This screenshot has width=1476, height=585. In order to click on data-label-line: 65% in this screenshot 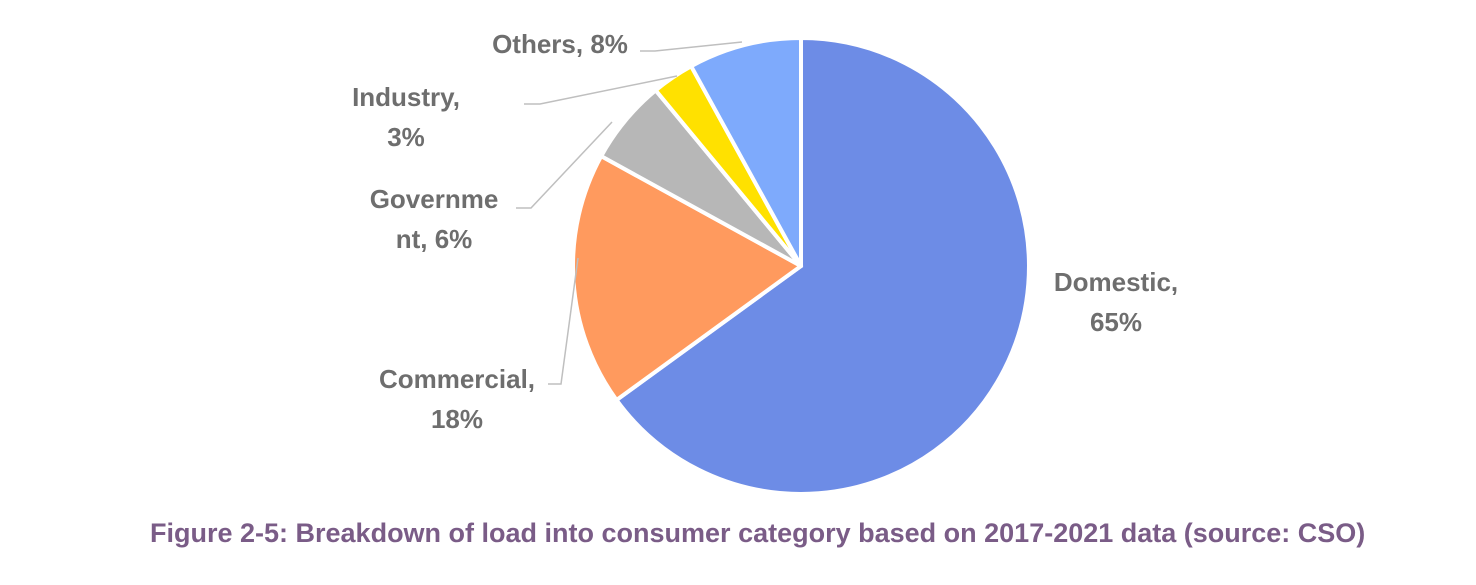, I will do `click(1116, 322)`.